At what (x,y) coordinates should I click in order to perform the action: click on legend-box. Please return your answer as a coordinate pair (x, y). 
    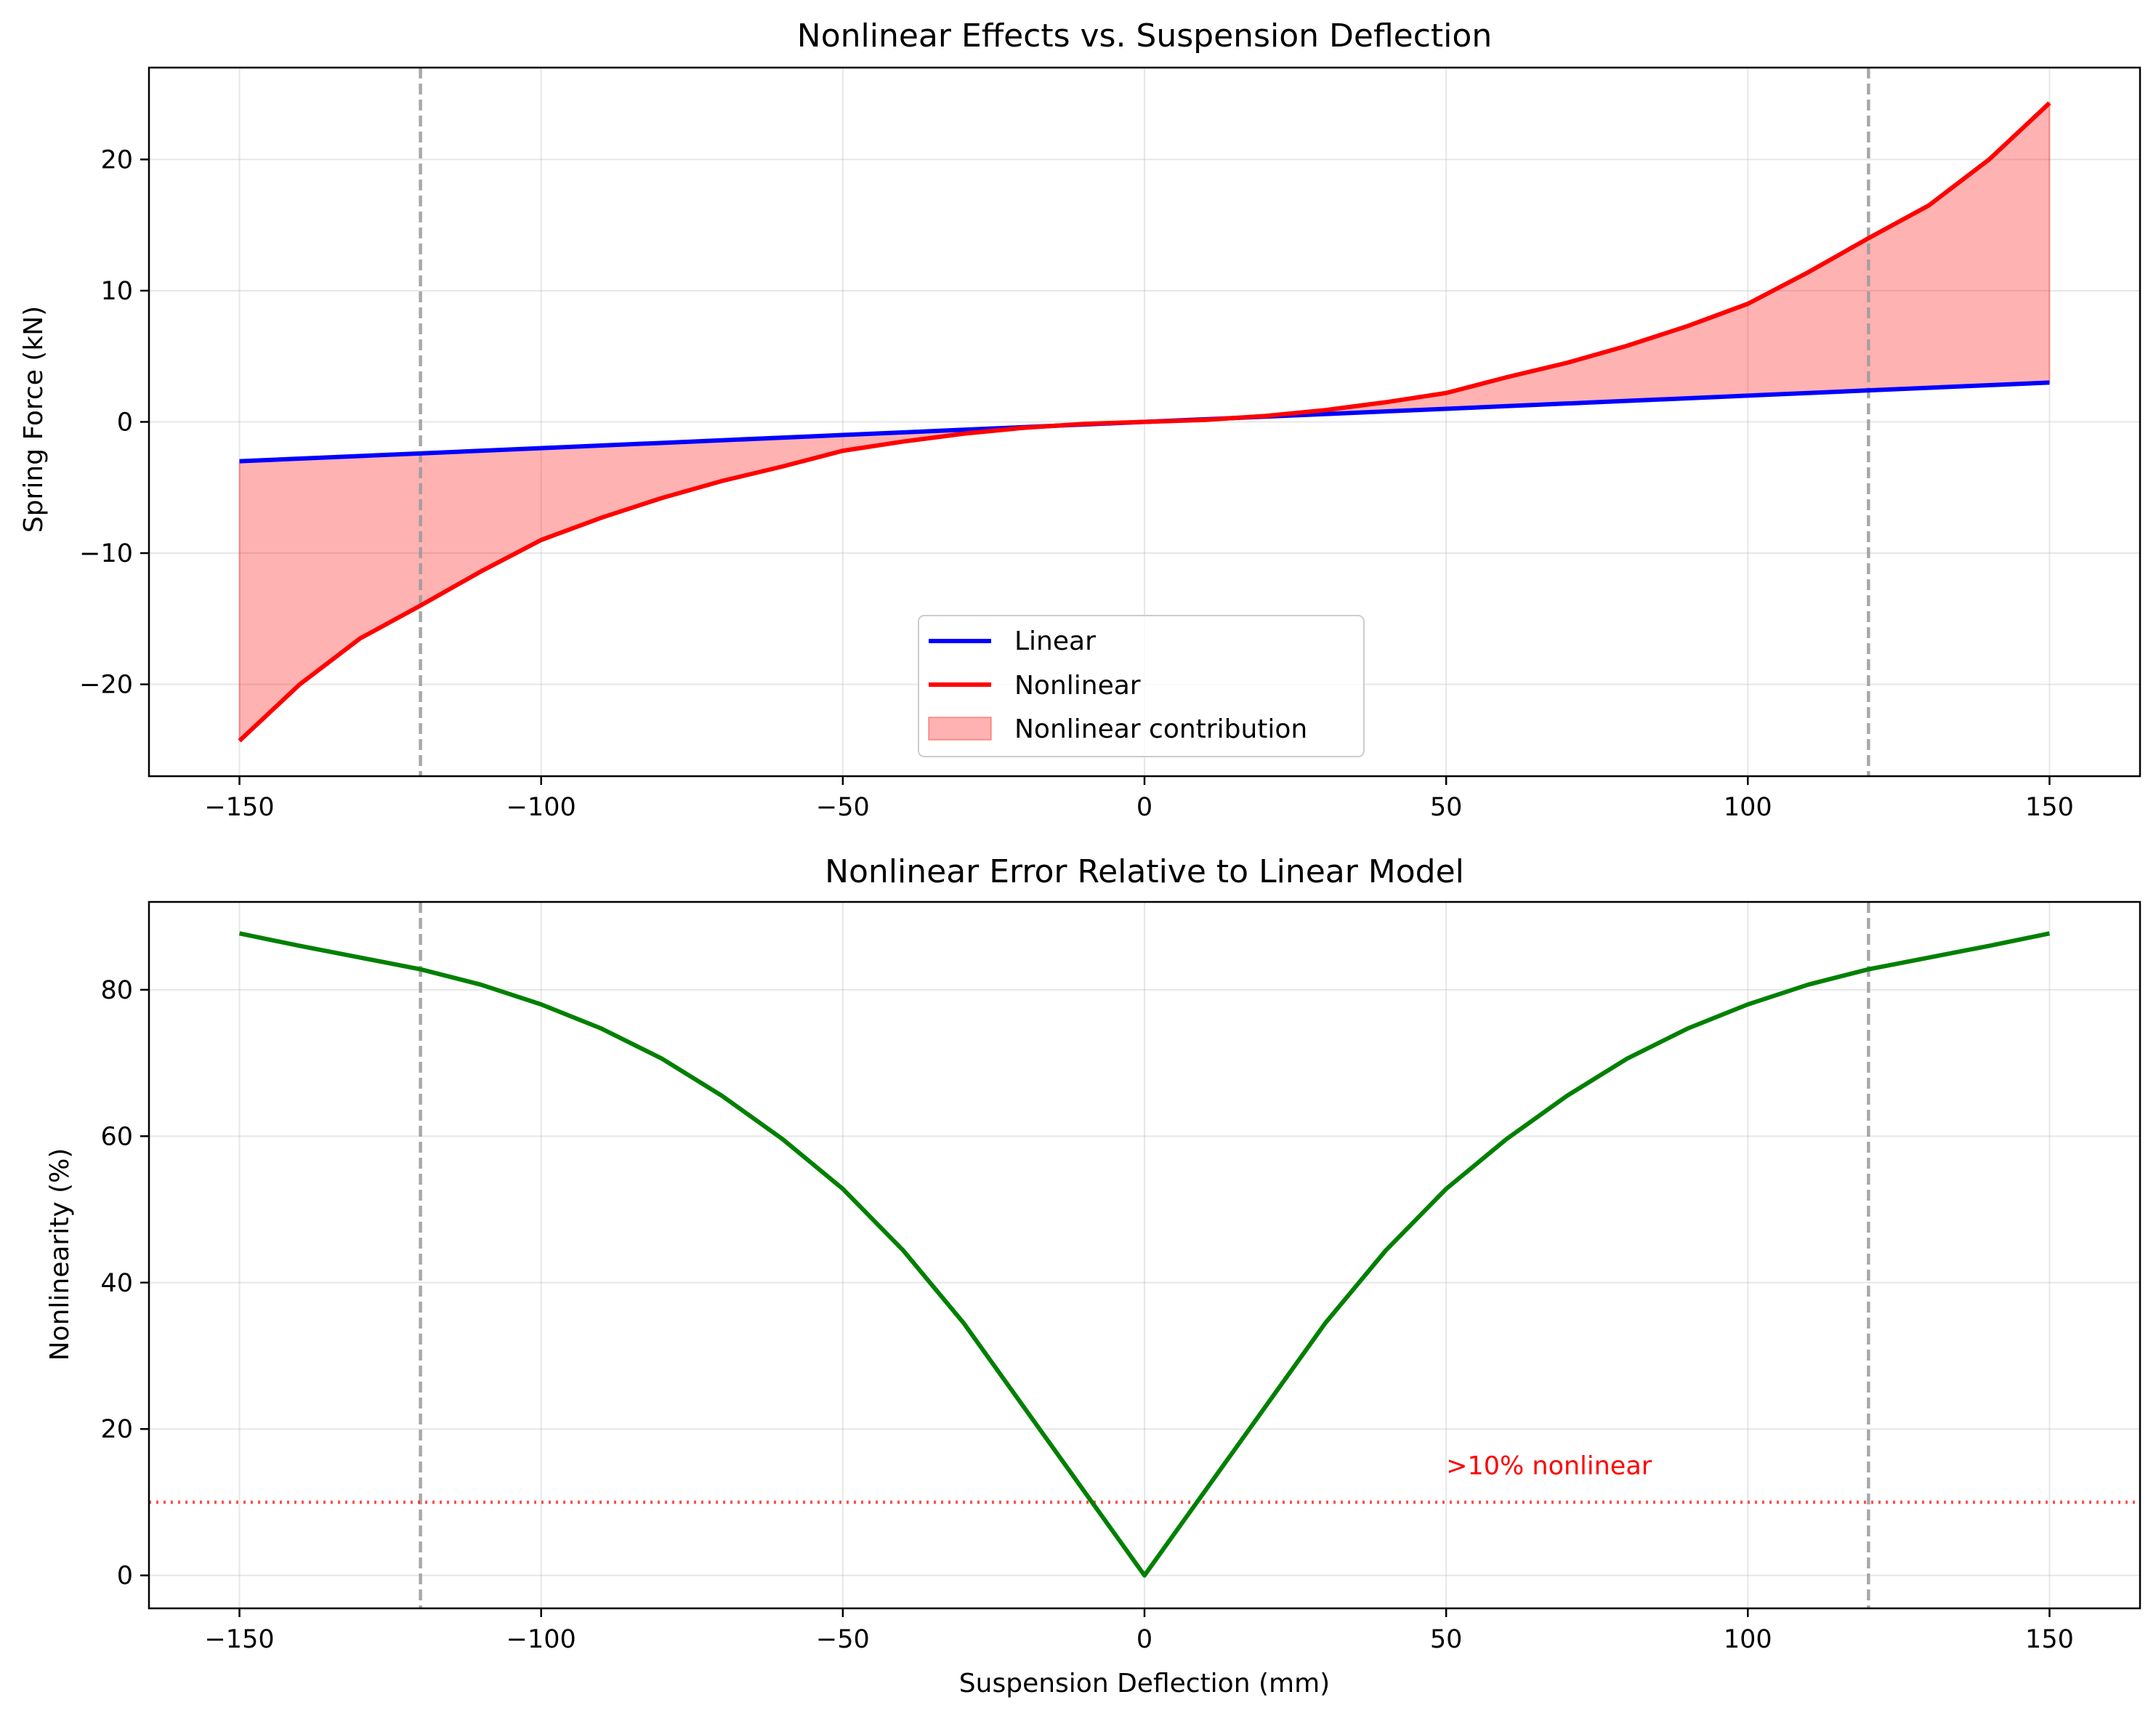
    Looking at the image, I should click on (1141, 686).